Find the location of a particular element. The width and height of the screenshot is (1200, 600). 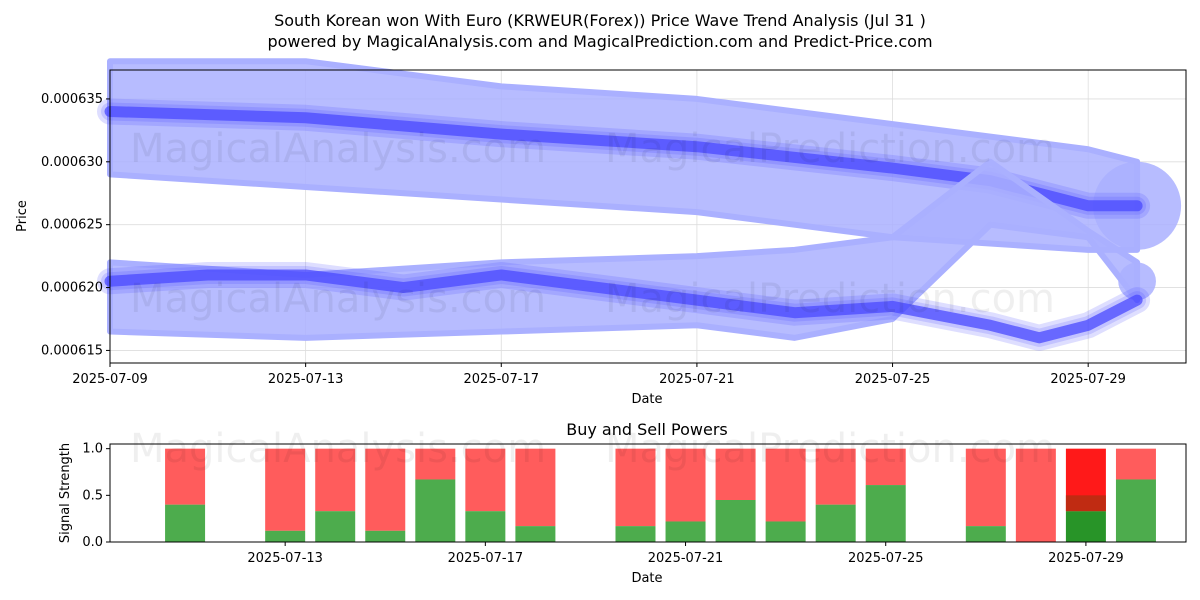

watermark-left-3: MagicalAnalysis.com is located at coordinates (338, 449).